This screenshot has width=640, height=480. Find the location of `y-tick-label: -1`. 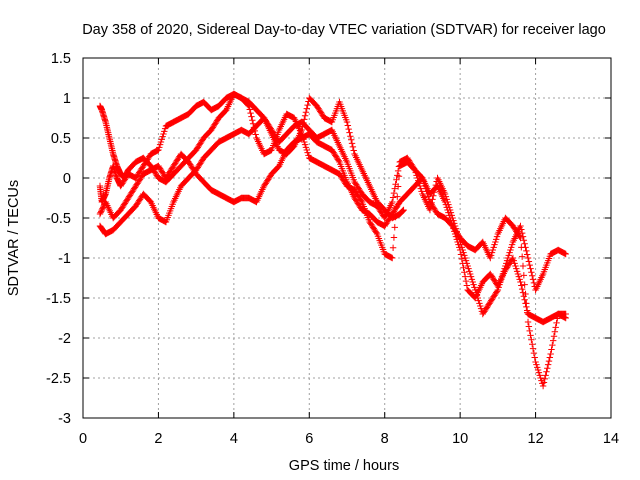

y-tick-label: -1 is located at coordinates (64, 259).